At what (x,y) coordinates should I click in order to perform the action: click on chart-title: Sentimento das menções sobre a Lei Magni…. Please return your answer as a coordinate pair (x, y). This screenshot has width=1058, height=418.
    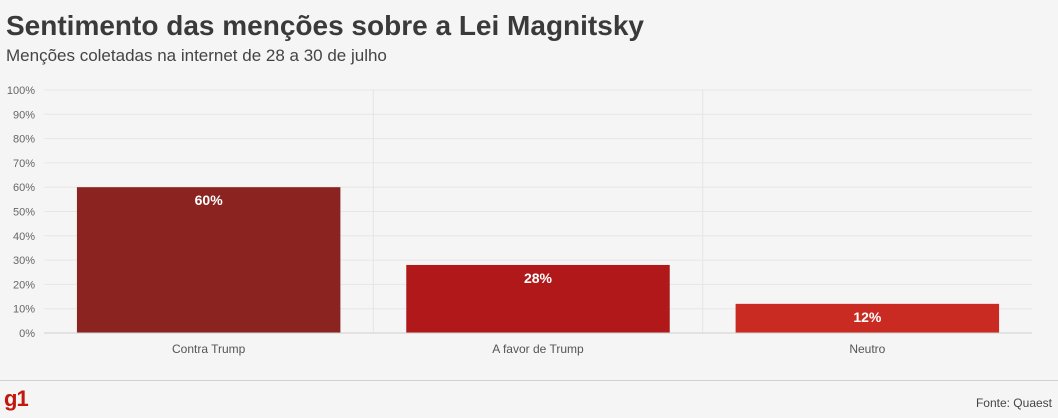
    Looking at the image, I should click on (325, 25).